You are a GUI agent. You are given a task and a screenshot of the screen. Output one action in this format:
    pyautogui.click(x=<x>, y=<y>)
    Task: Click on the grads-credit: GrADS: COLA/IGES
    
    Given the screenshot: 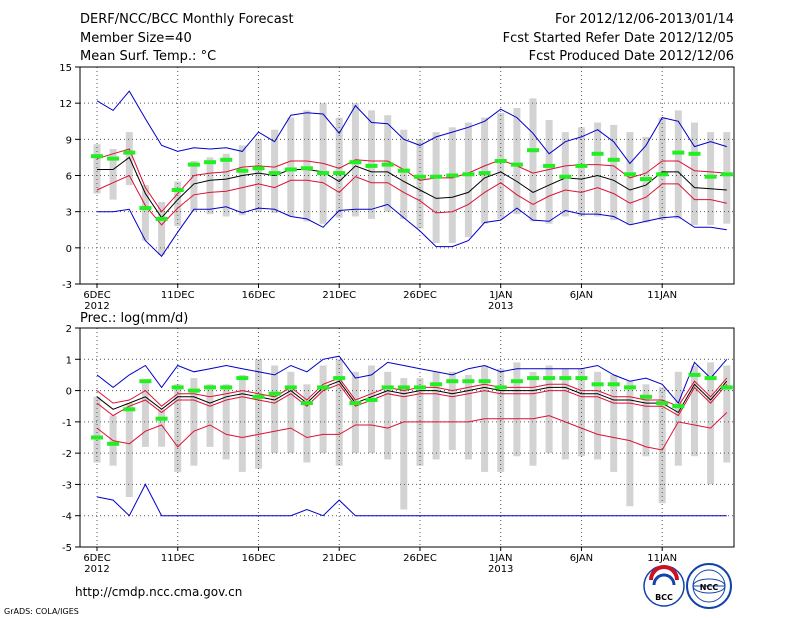 What is the action you would take?
    pyautogui.click(x=41, y=611)
    